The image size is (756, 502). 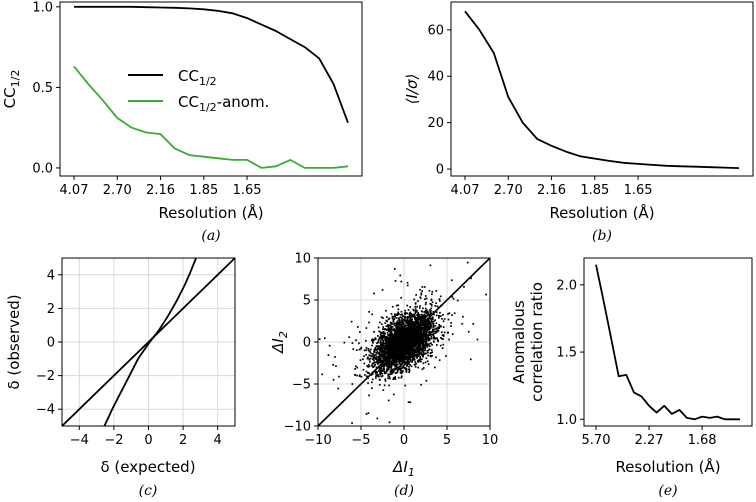 What do you see at coordinates (247, 190) in the screenshot?
I see `panel-a-xtick-label: 1.65` at bounding box center [247, 190].